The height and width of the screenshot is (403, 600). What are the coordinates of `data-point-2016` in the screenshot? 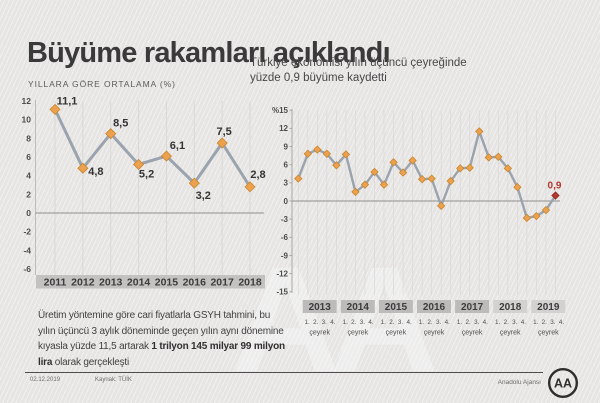 It's located at (194, 183).